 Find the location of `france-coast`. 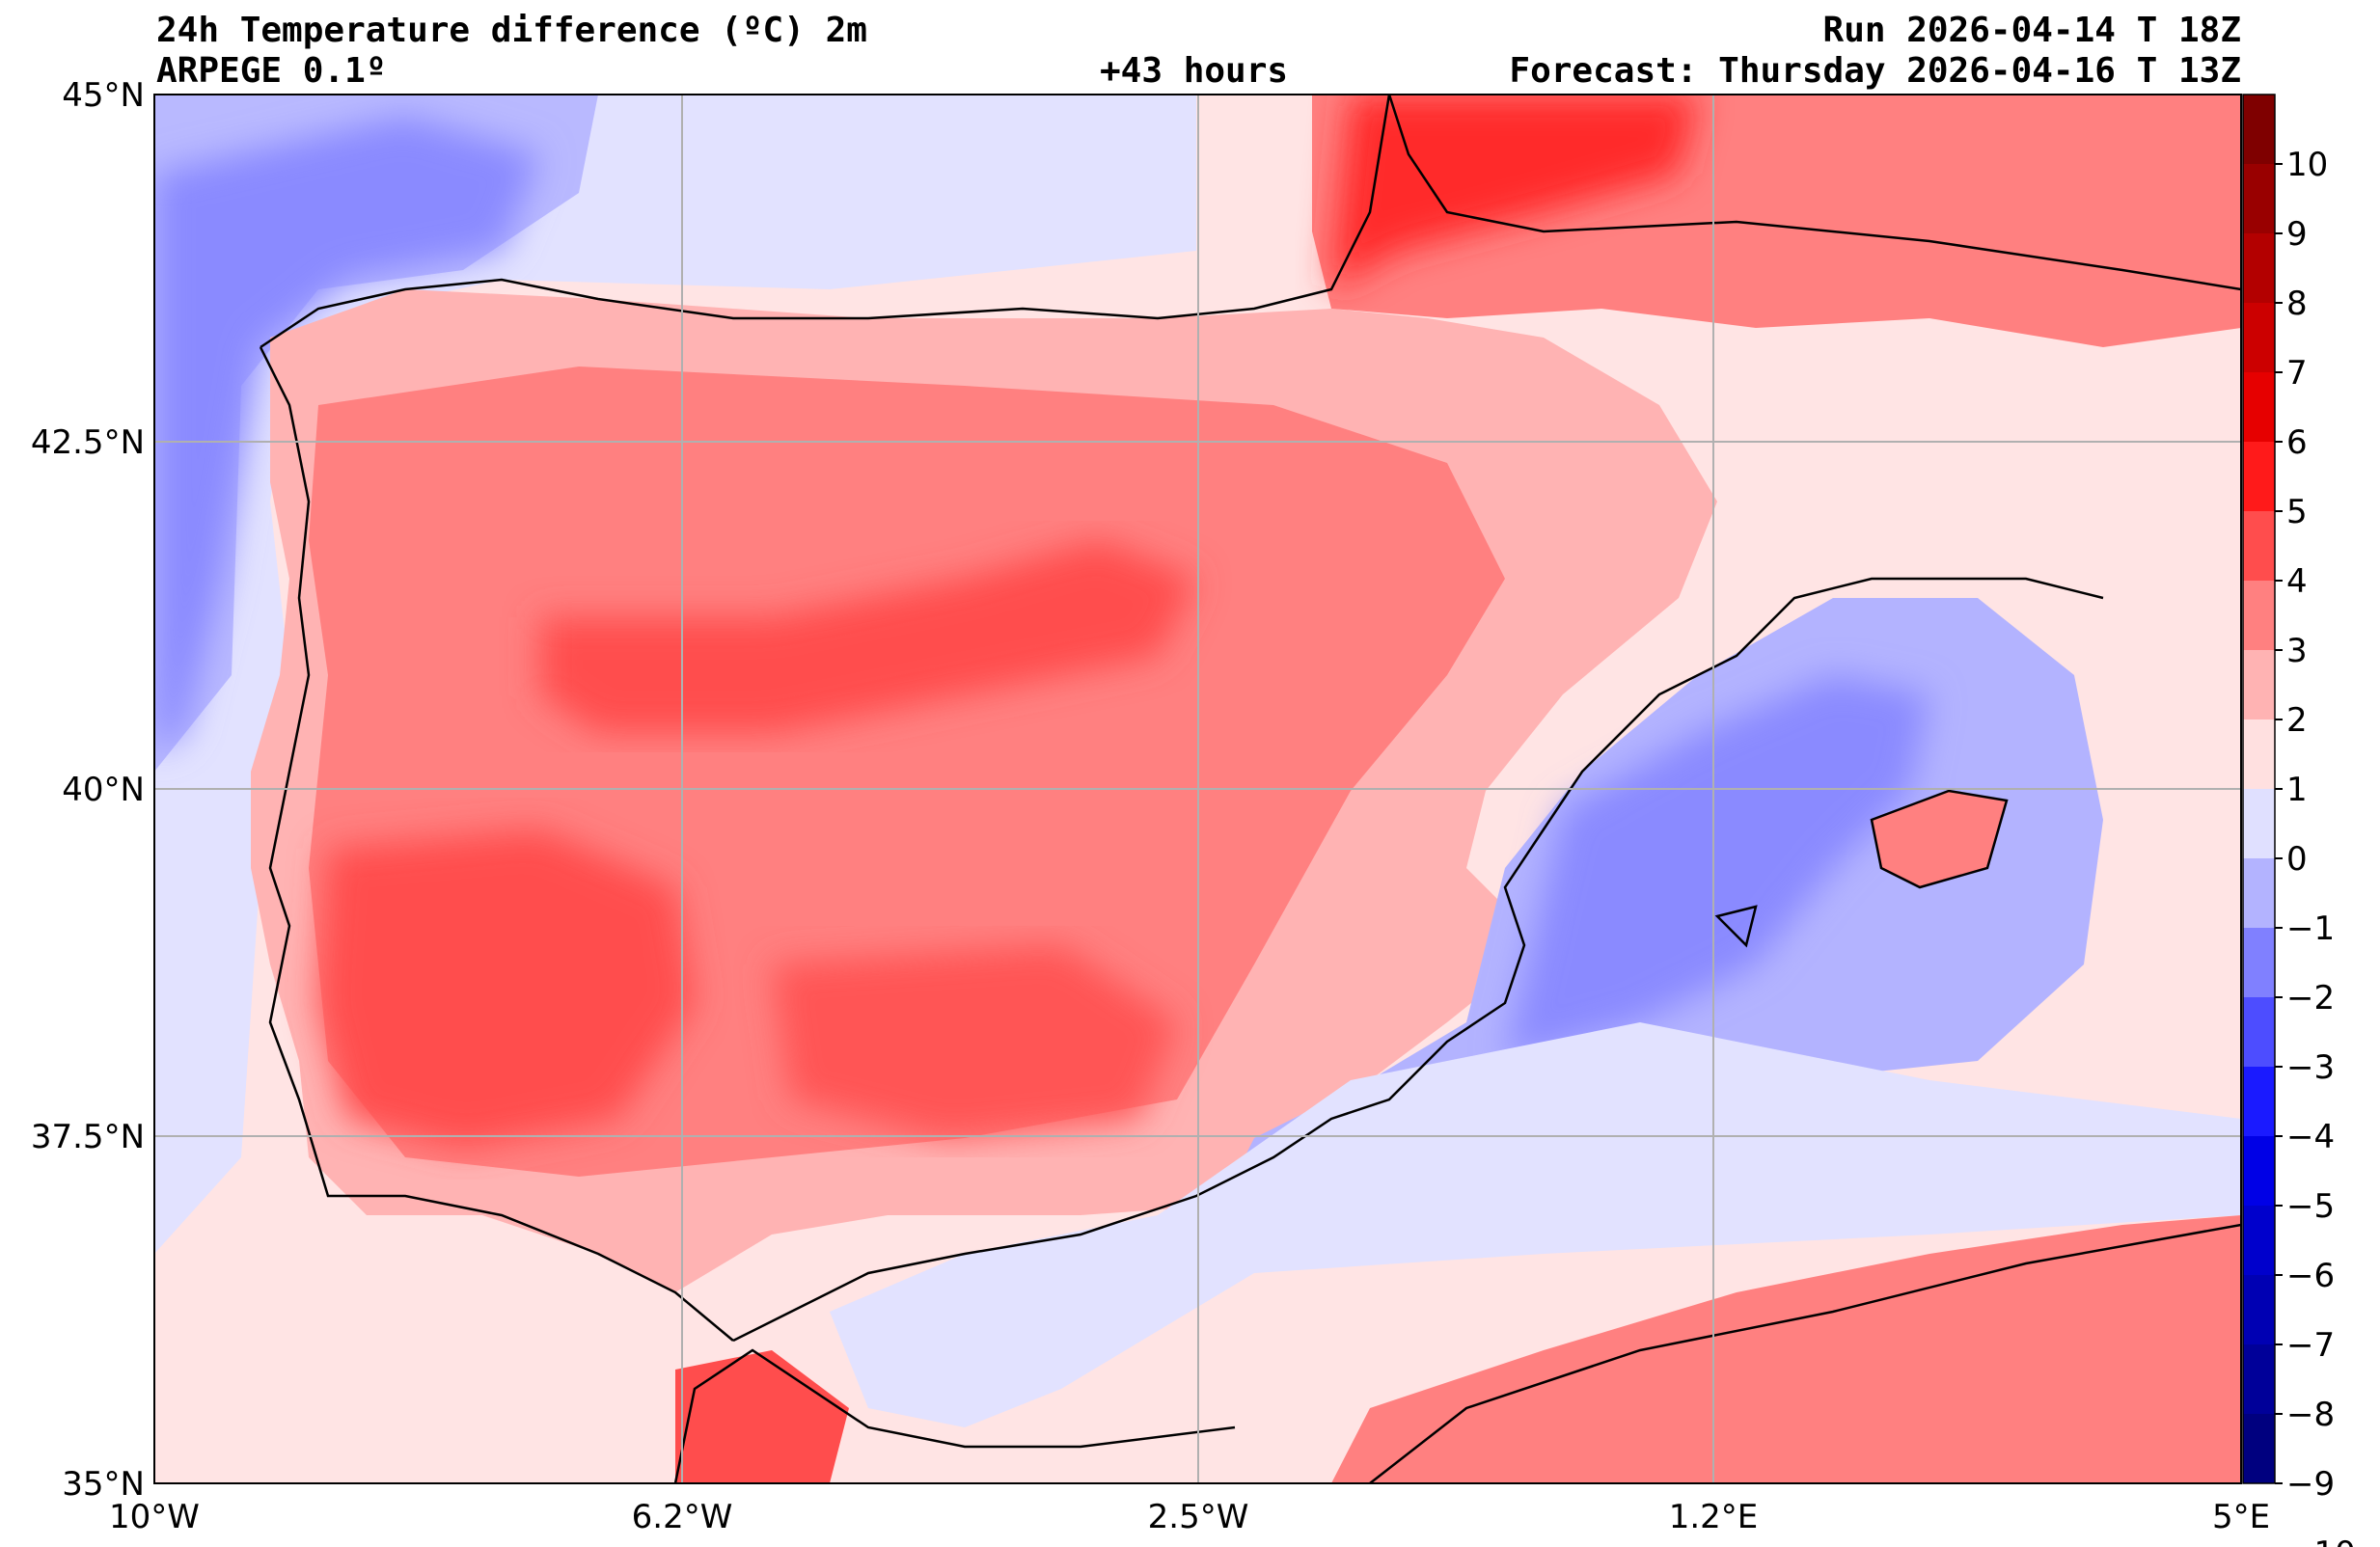

france-coast is located at coordinates (1814, 193).